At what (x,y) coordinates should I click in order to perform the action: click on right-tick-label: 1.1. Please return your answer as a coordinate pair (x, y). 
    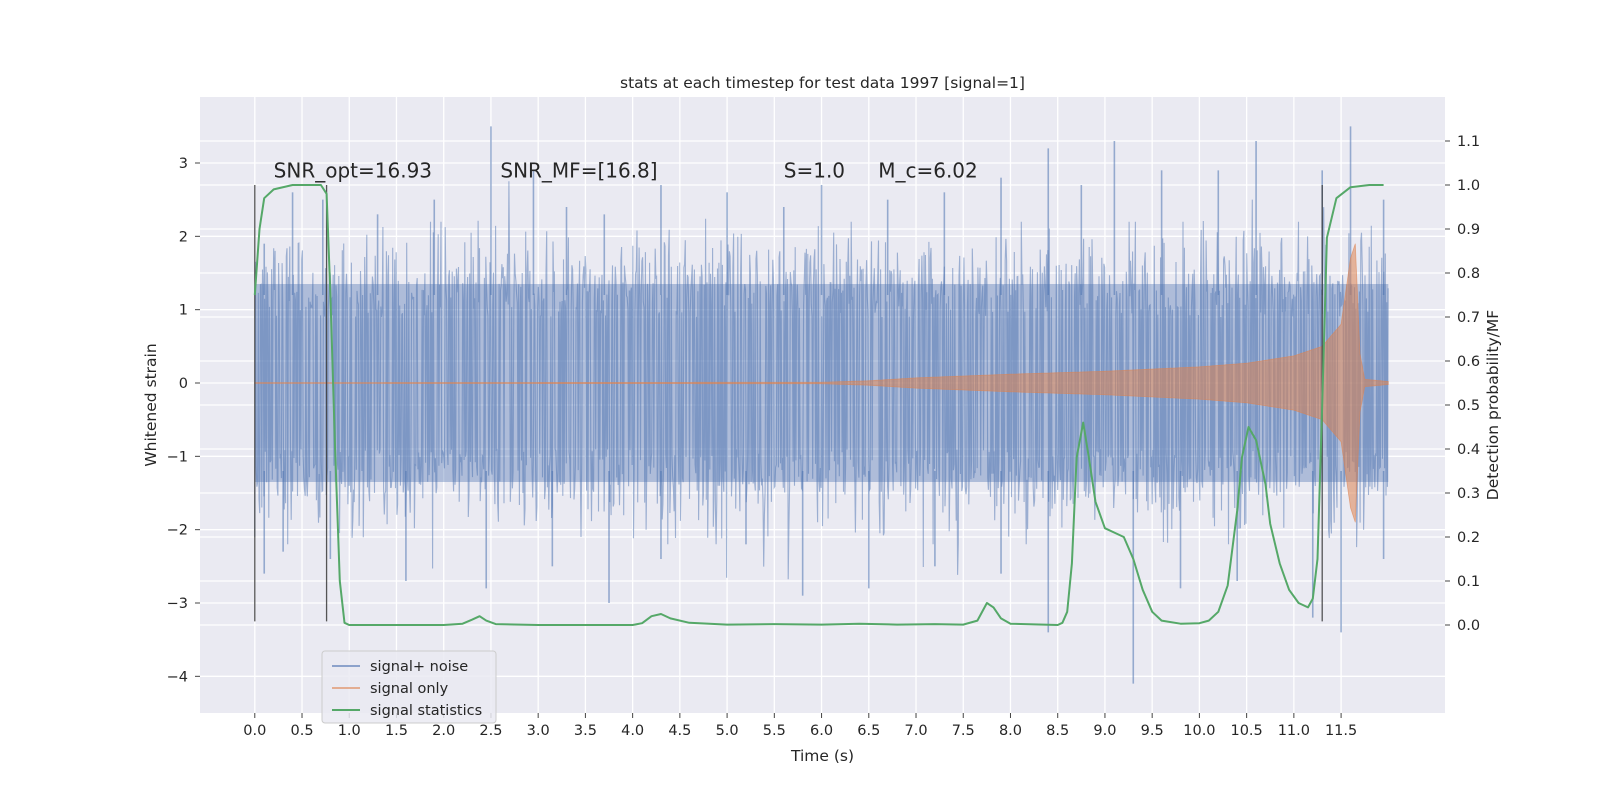
    Looking at the image, I should click on (1468, 142).